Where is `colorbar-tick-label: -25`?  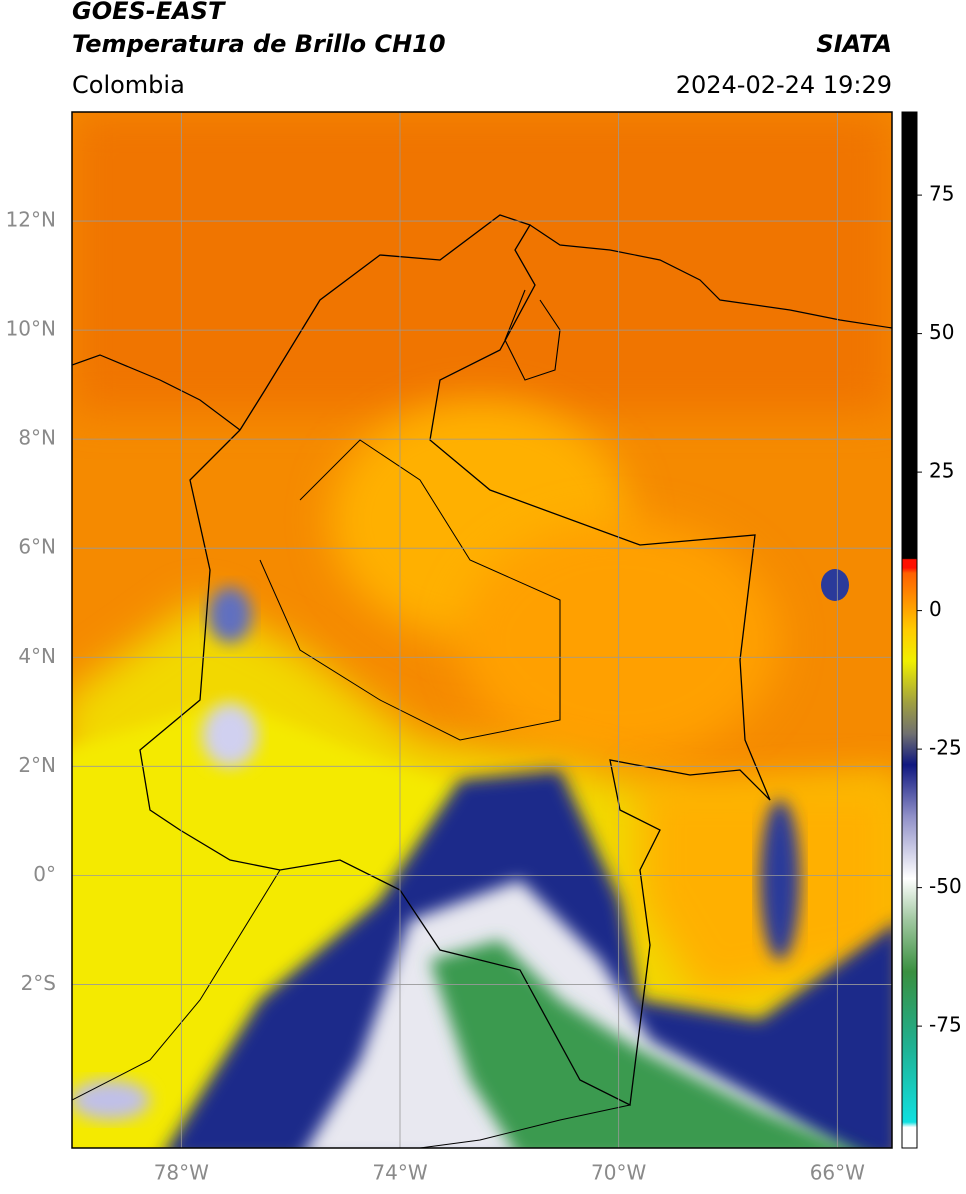
colorbar-tick-label: -25 is located at coordinates (945, 748).